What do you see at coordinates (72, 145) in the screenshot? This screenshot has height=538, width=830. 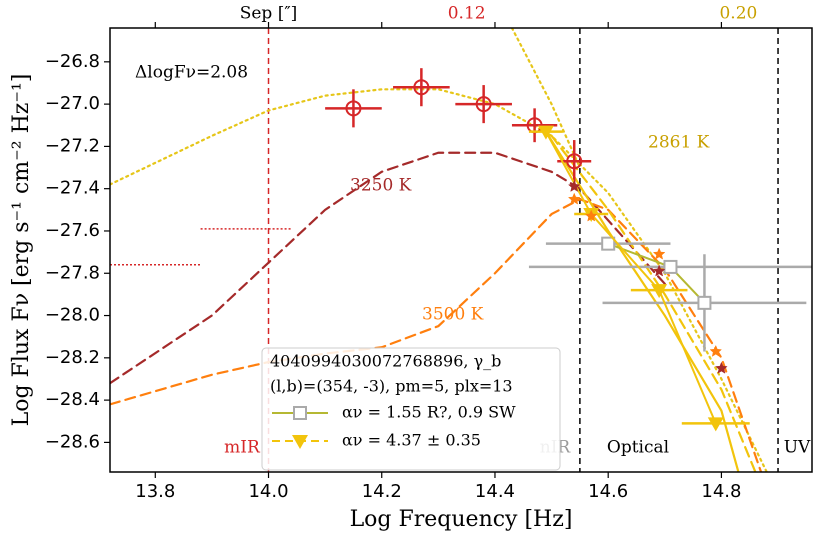 I see `y-tick-label: −27.2` at bounding box center [72, 145].